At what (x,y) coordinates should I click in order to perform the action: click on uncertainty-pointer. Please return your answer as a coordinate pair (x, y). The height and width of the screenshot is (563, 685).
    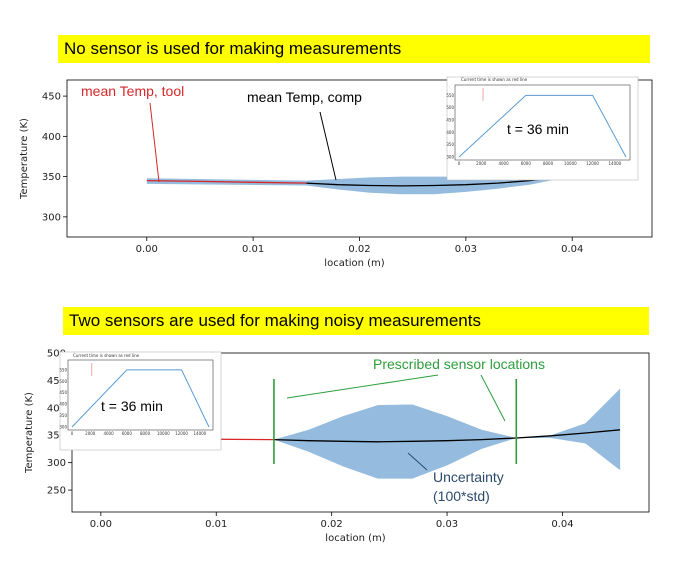
    Looking at the image, I should click on (417, 461).